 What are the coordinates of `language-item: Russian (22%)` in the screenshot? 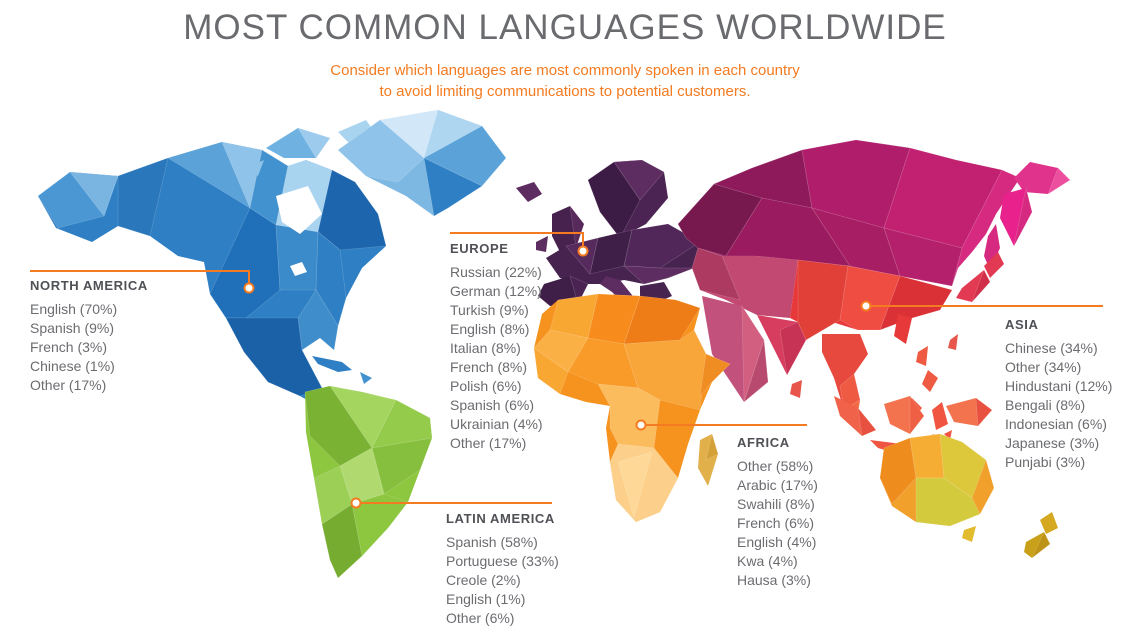 It's located at (496, 272).